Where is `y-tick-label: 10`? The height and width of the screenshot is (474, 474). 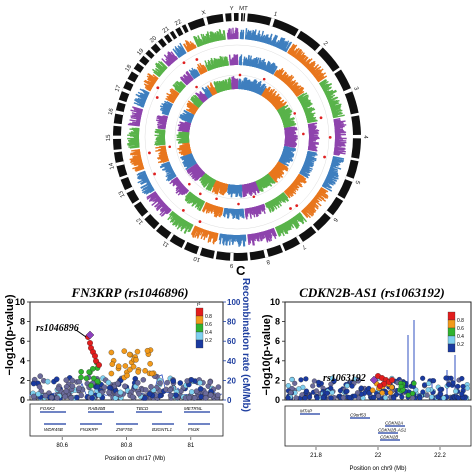 y-tick-label: 10 is located at coordinates (275, 302).